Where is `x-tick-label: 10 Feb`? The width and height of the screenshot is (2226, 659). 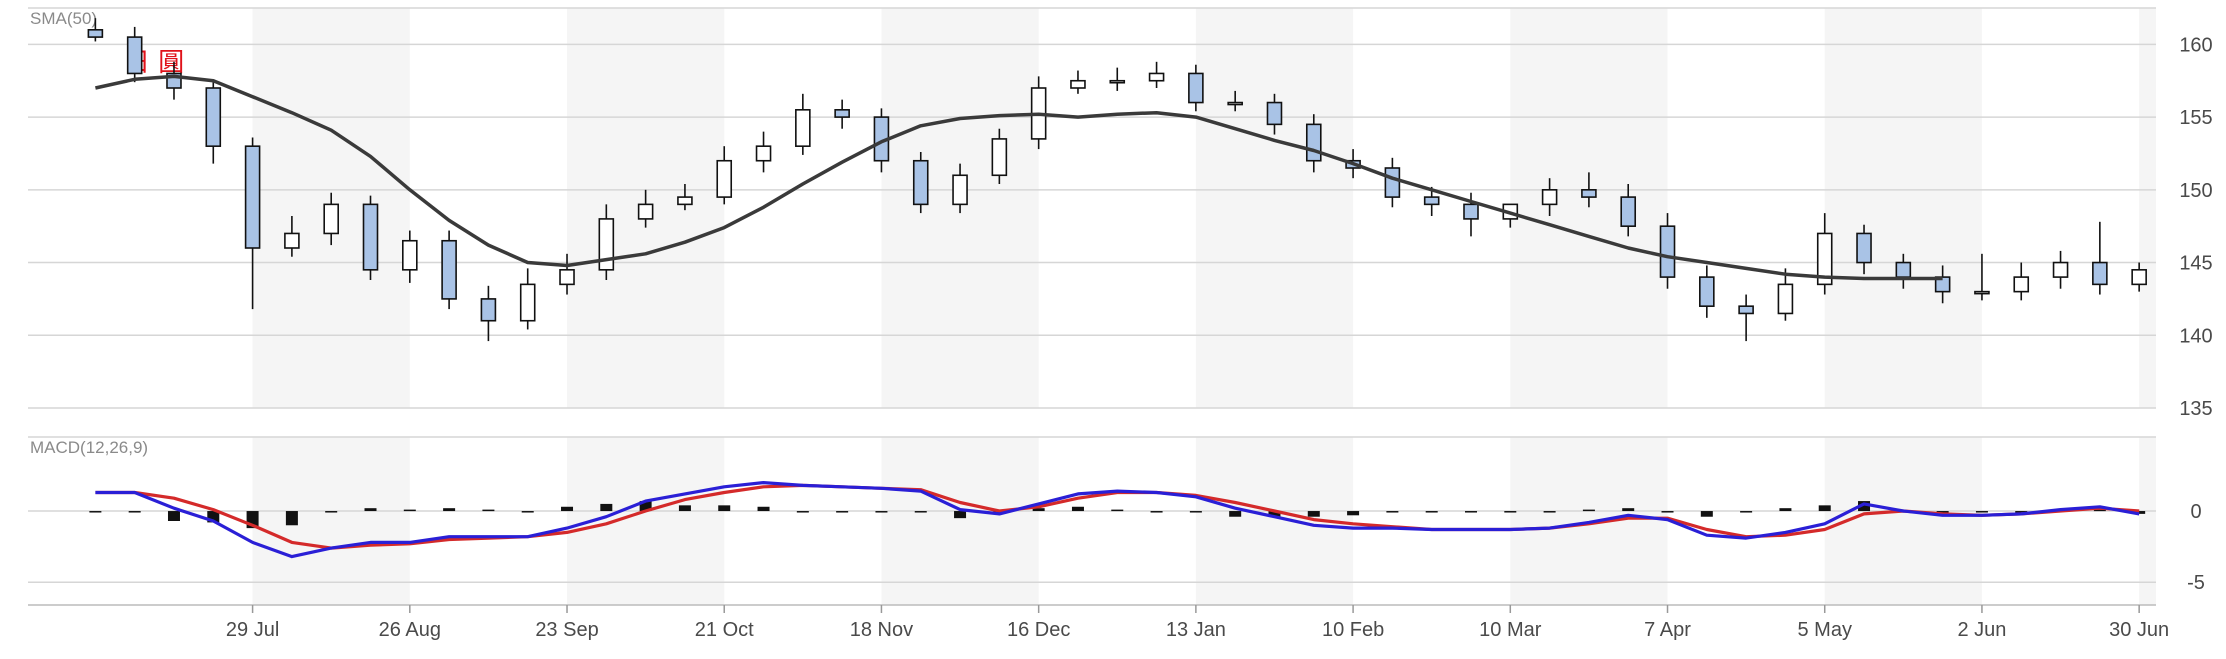 x-tick-label: 10 Feb is located at coordinates (1353, 630).